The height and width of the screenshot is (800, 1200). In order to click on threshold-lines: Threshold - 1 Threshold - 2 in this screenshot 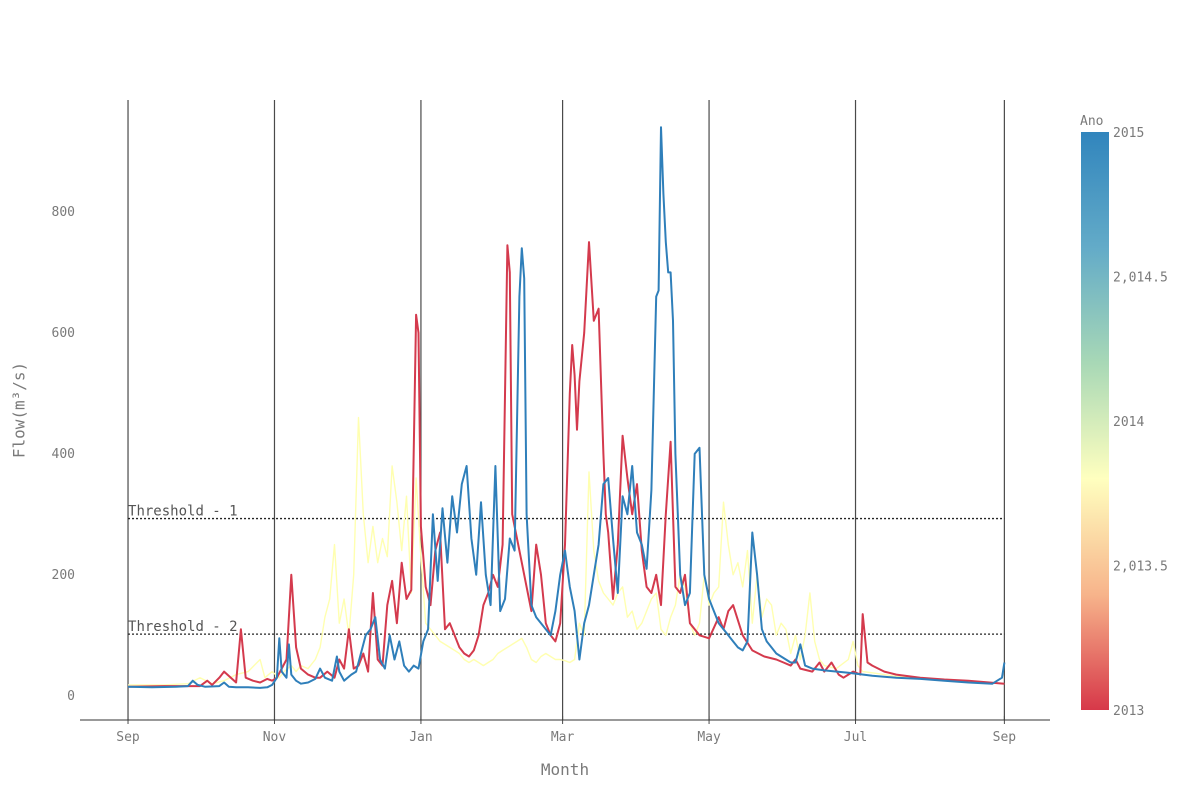, I will do `click(566, 569)`.